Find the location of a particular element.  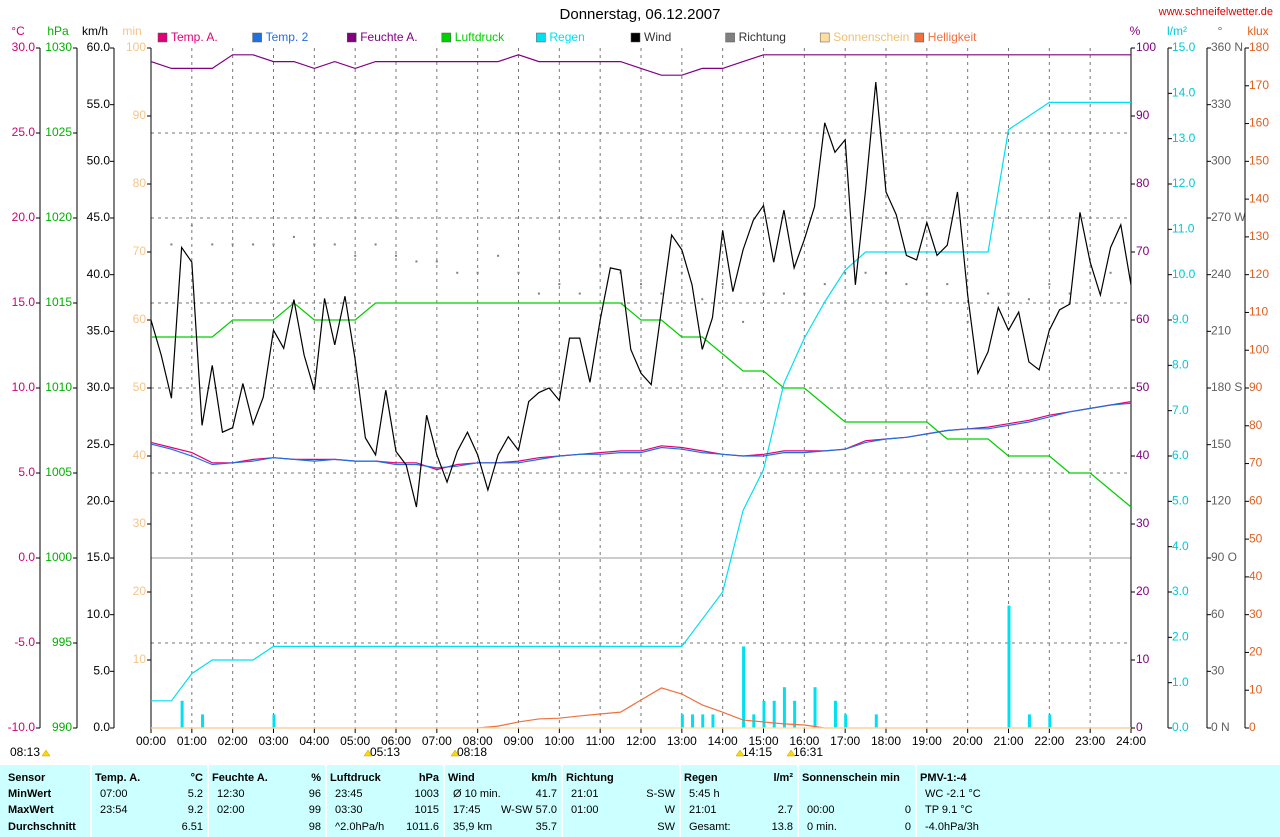

y-tick-label: 15.0 is located at coordinates (99, 557).